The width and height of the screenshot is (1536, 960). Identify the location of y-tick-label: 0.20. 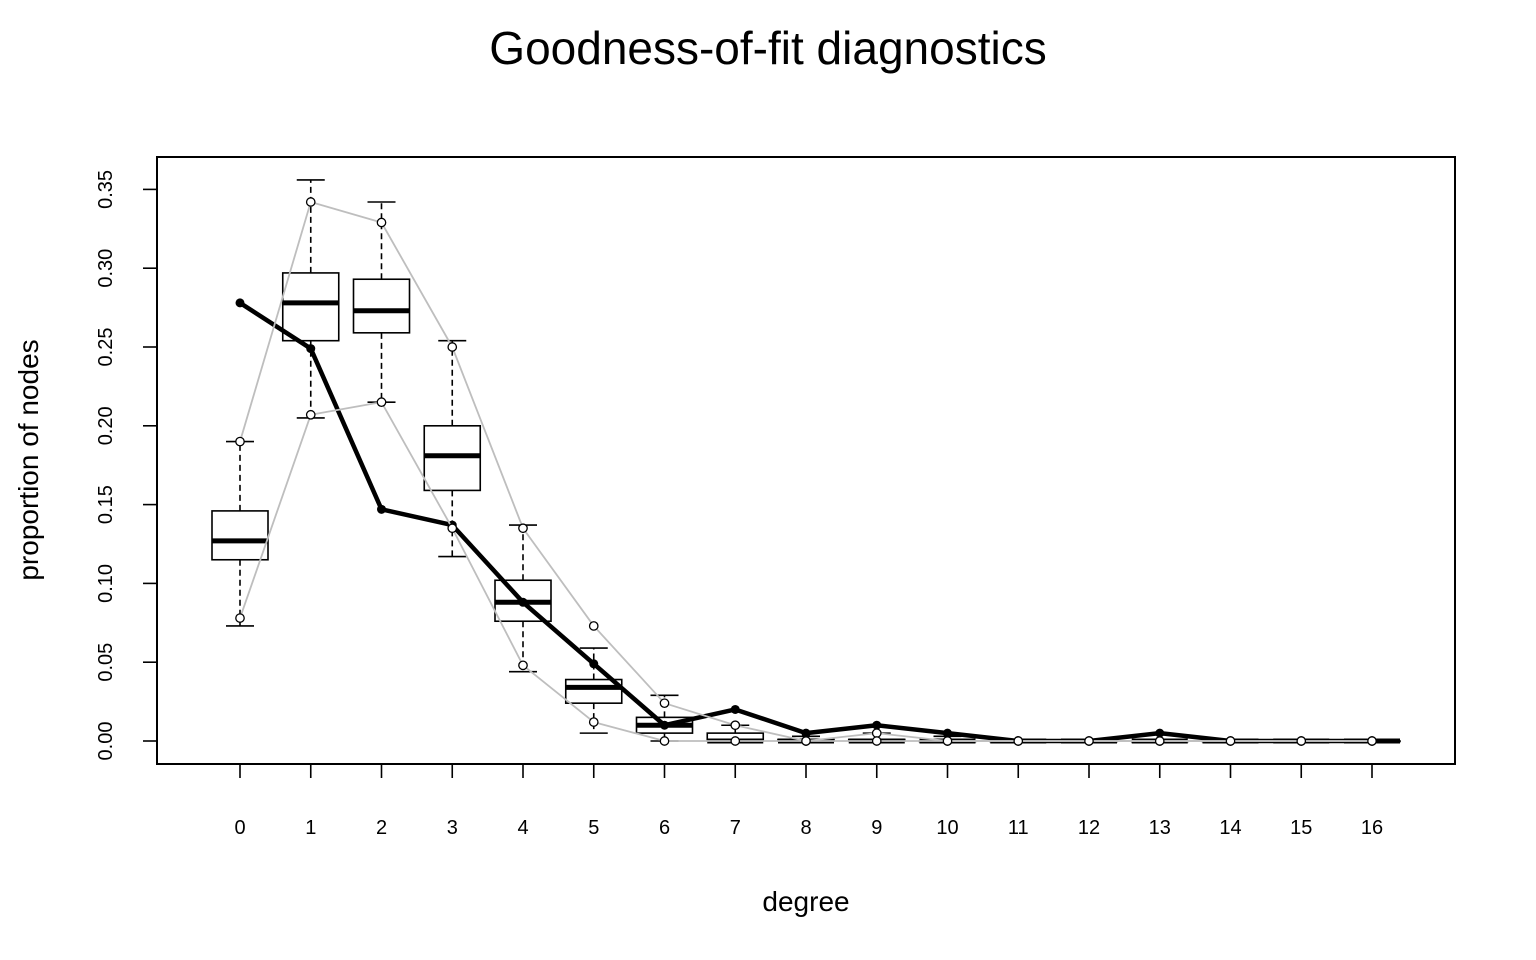
(106, 425).